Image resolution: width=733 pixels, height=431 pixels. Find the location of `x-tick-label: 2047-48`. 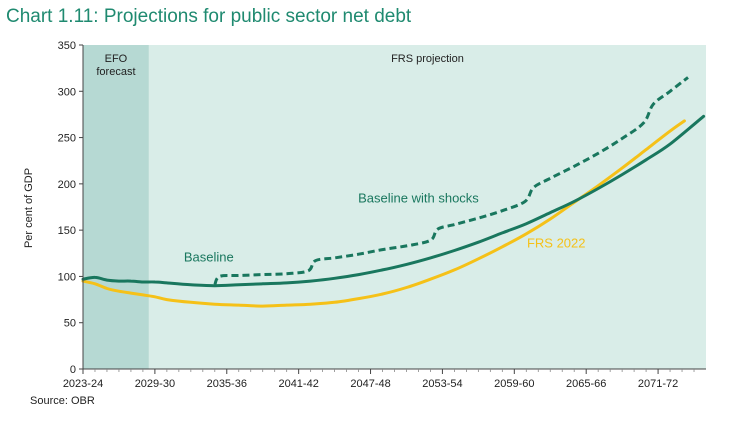

x-tick-label: 2047-48 is located at coordinates (370, 384).